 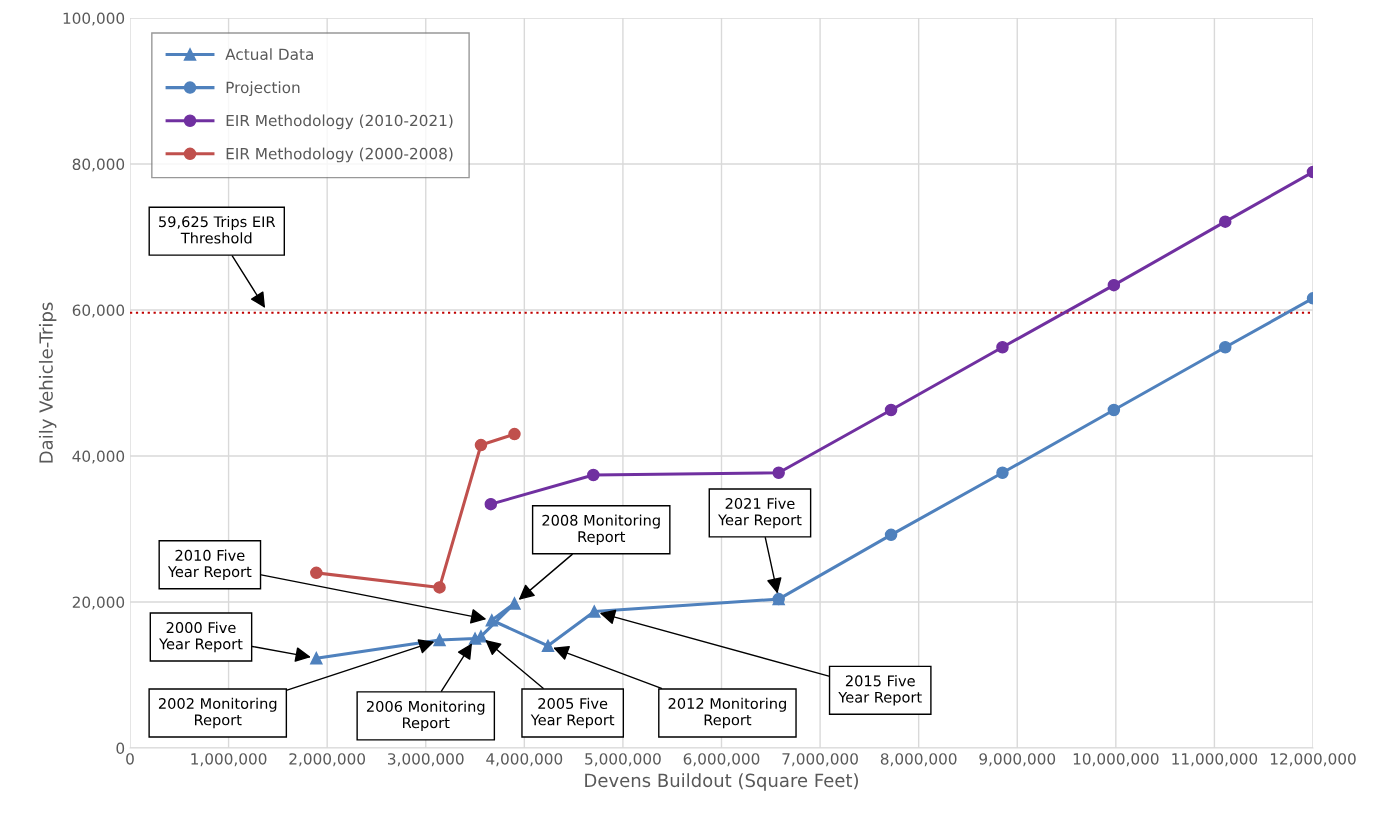 What do you see at coordinates (130, 759) in the screenshot?
I see `x-tick-label: 0` at bounding box center [130, 759].